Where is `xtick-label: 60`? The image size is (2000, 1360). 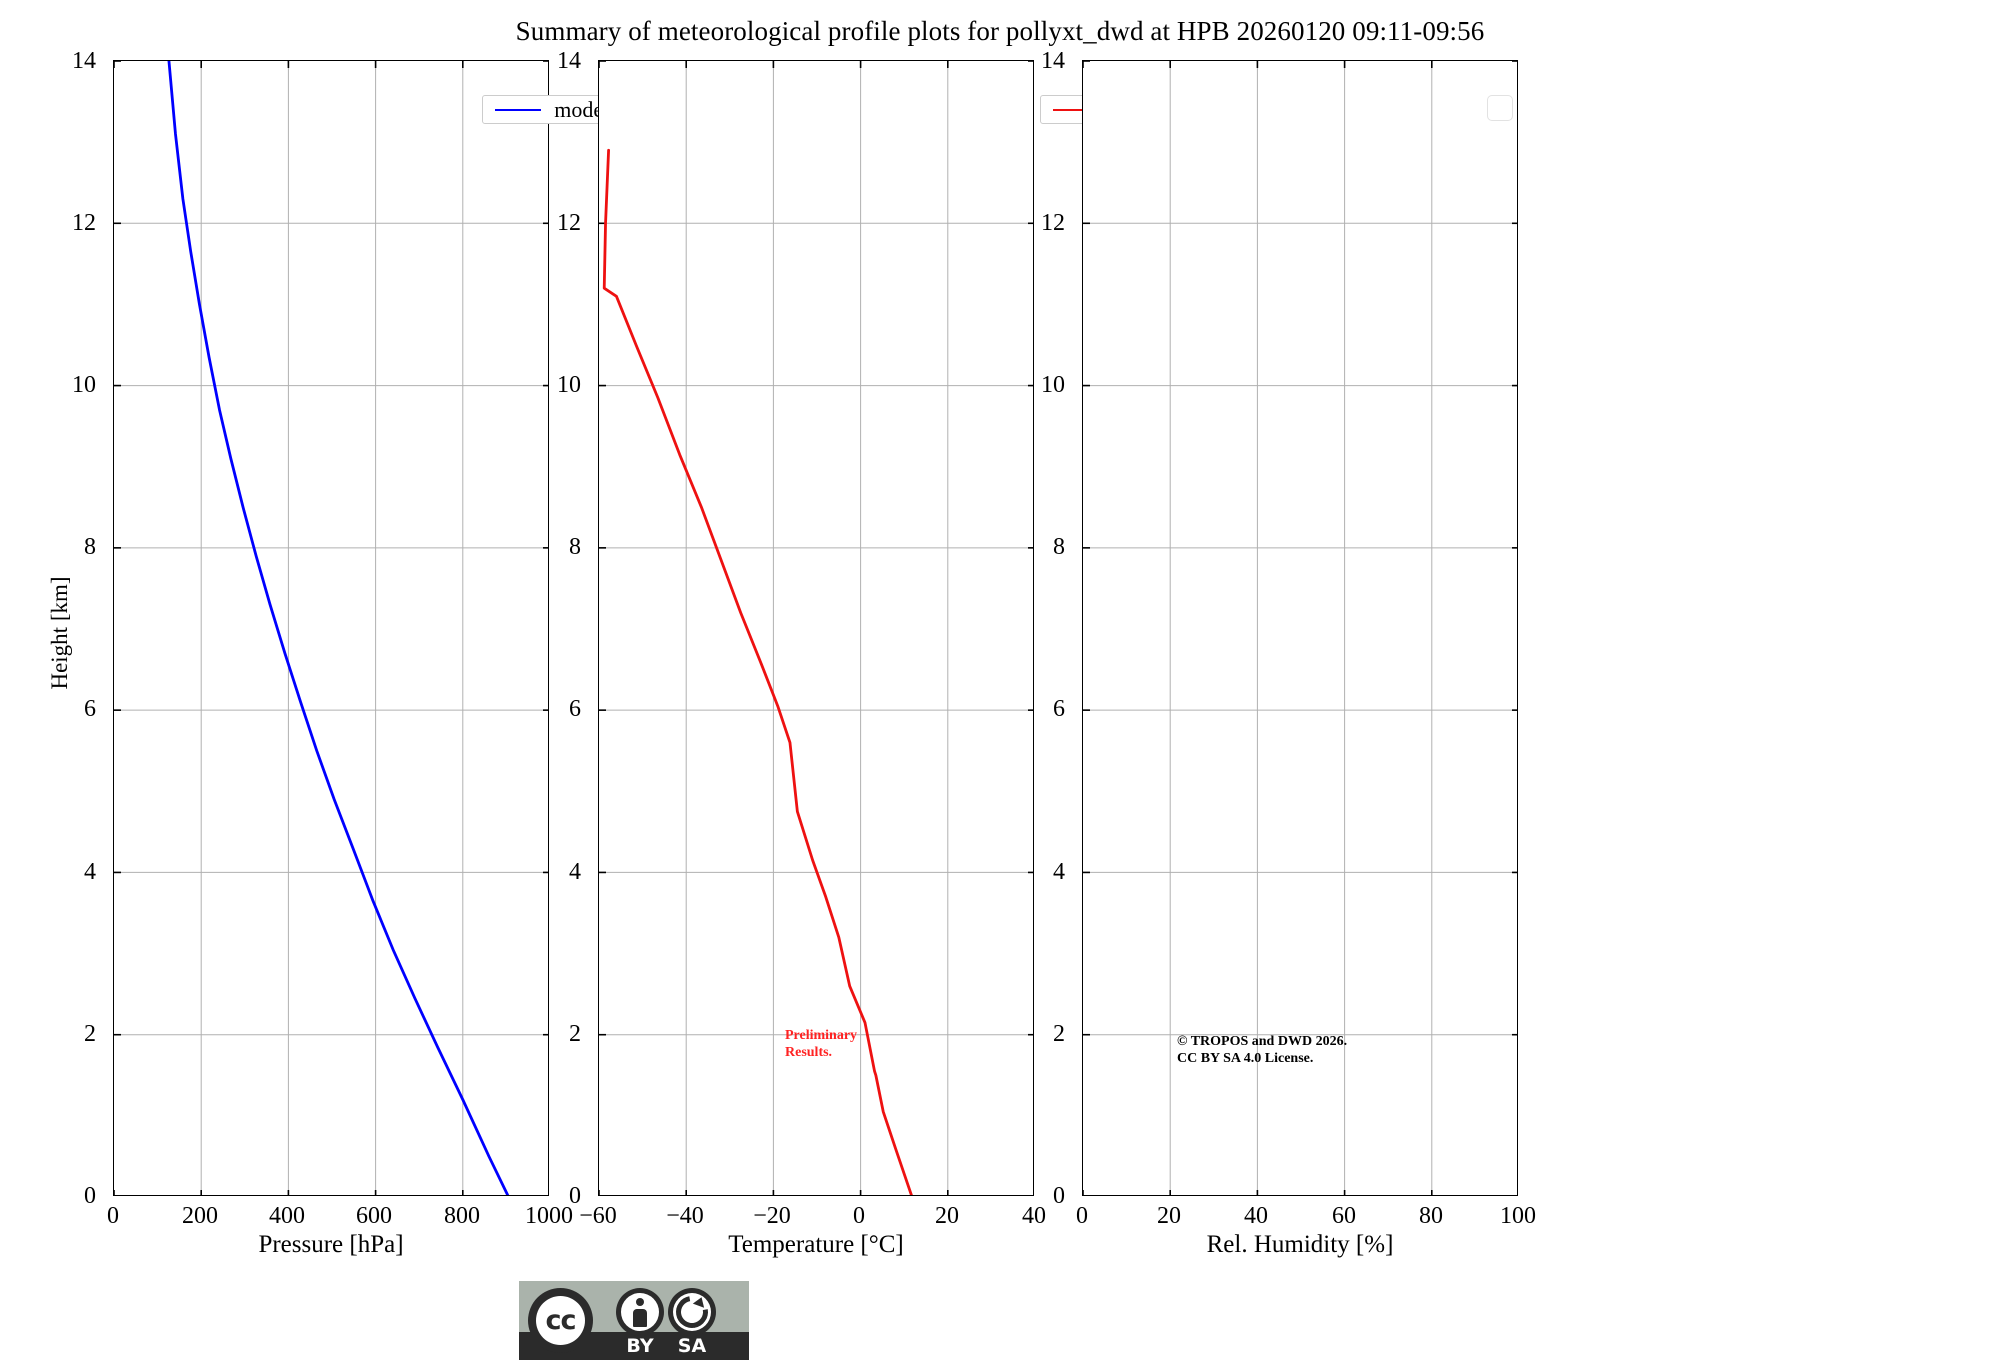
xtick-label: 60 is located at coordinates (1344, 1216).